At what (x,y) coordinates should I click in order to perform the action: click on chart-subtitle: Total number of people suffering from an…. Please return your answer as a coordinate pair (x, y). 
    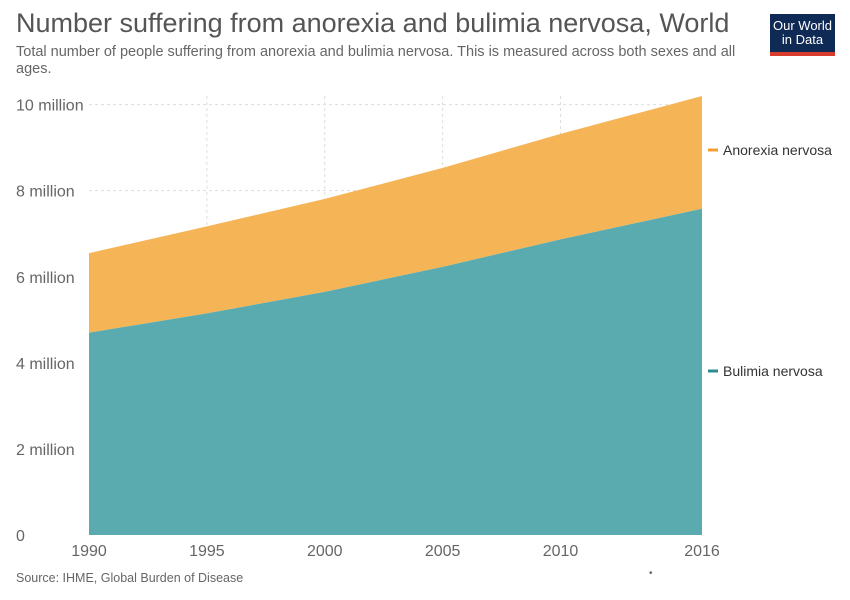
    Looking at the image, I should click on (376, 60).